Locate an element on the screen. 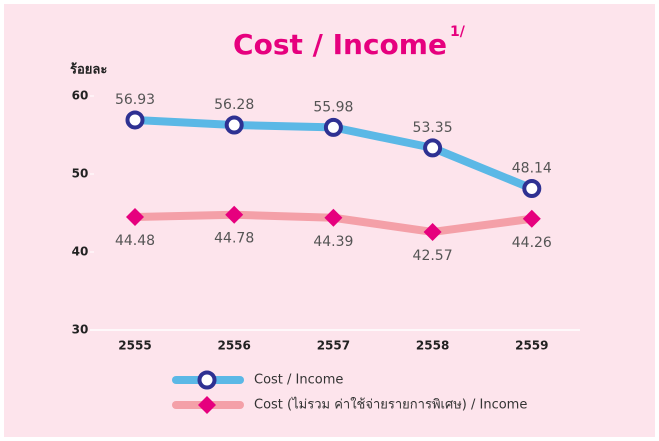 Image resolution: width=659 pixels, height=441 pixels. data-label: 44.39 is located at coordinates (333, 242).